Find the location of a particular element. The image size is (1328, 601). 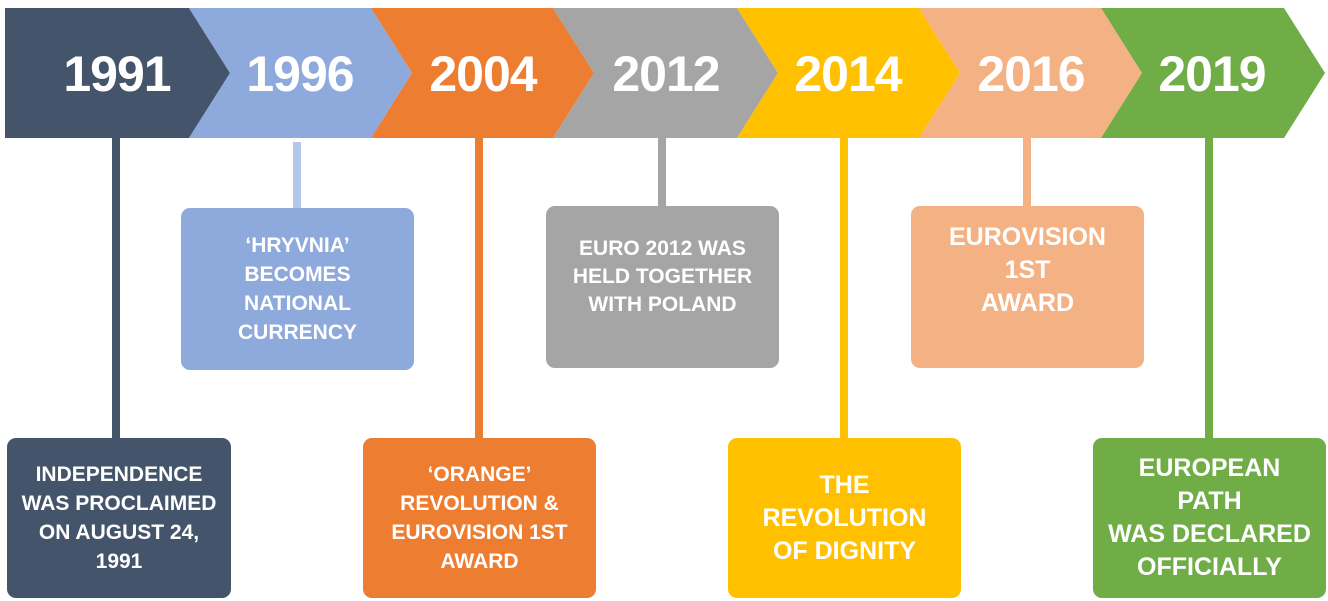

year-chevron-1996 is located at coordinates (300, 73).